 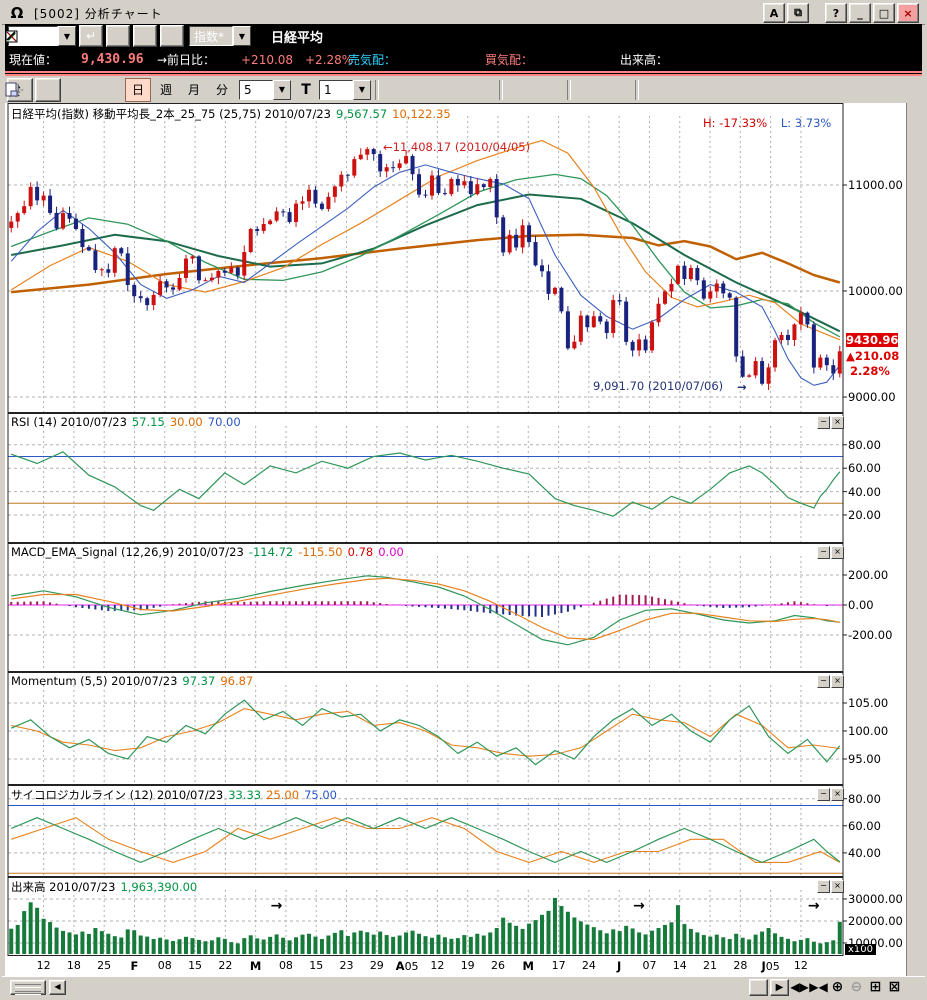 I want to click on grid-layout-icon, so click(x=270, y=90).